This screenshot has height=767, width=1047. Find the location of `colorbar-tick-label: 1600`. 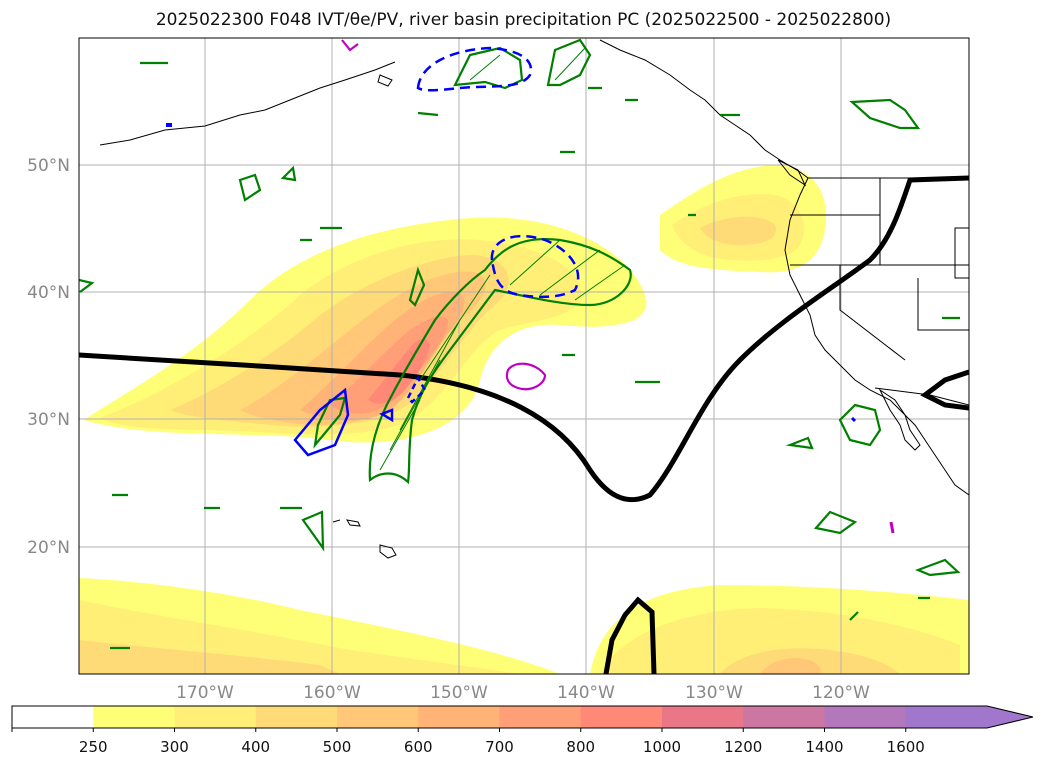

colorbar-tick-label: 1600 is located at coordinates (906, 747).